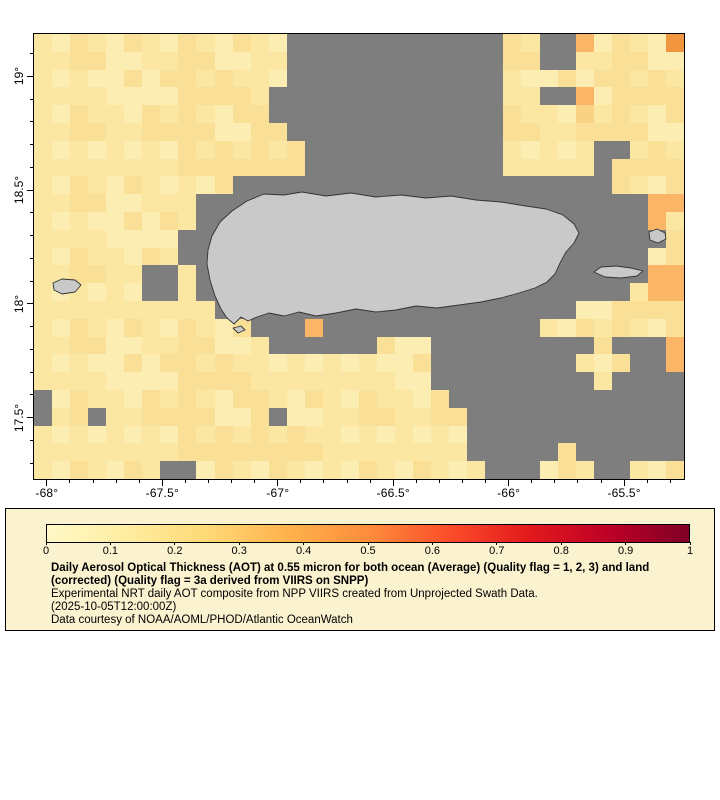 This screenshot has height=800, width=720. Describe the element at coordinates (368, 551) in the screenshot. I see `colorbar-tick-label: 0.5` at that location.